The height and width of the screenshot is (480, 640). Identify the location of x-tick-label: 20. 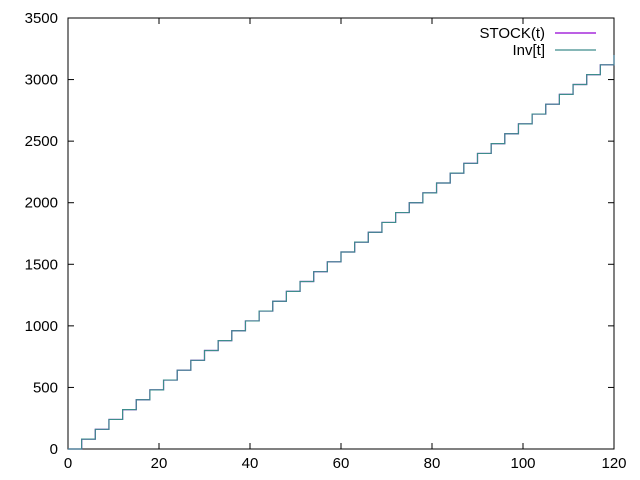
(159, 463).